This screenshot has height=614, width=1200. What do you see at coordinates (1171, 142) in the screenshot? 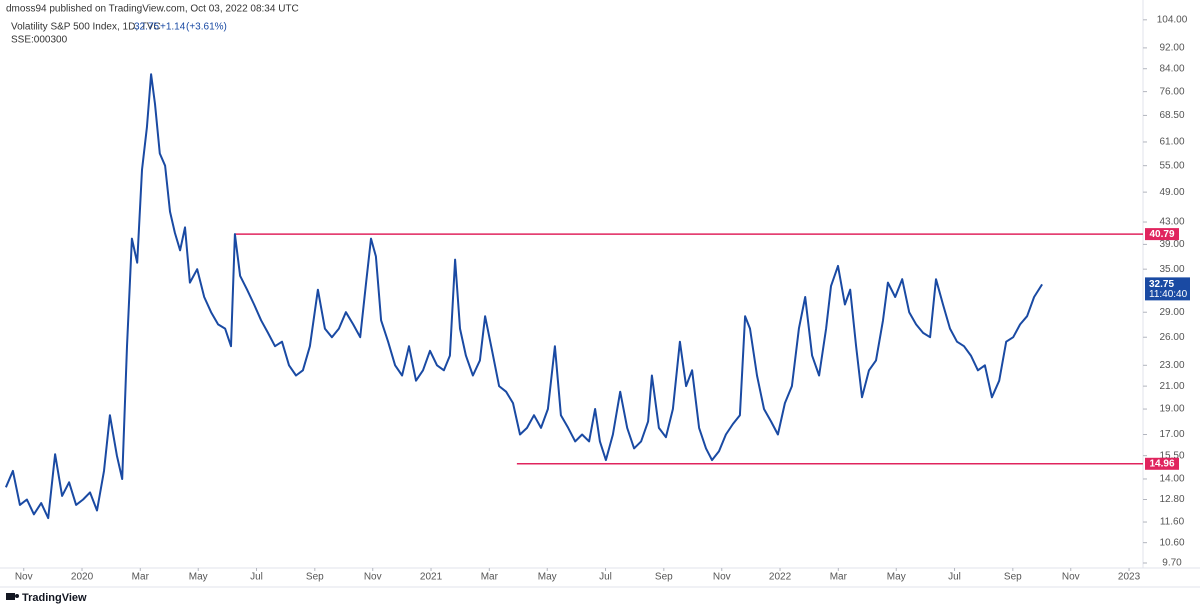
I see `y-tick-label: 61.00` at bounding box center [1171, 142].